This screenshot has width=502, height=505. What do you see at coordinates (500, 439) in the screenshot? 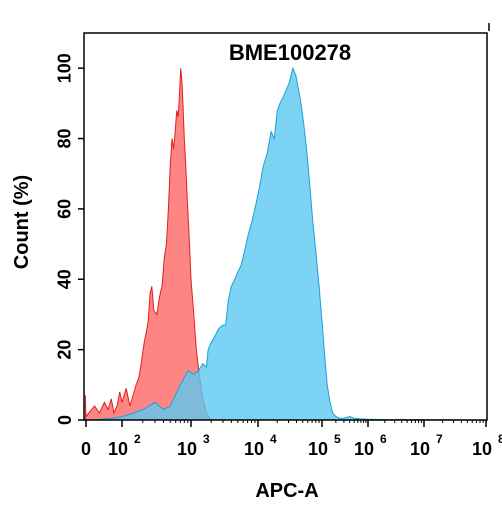
I see `x-tick-exponent: 8` at bounding box center [500, 439].